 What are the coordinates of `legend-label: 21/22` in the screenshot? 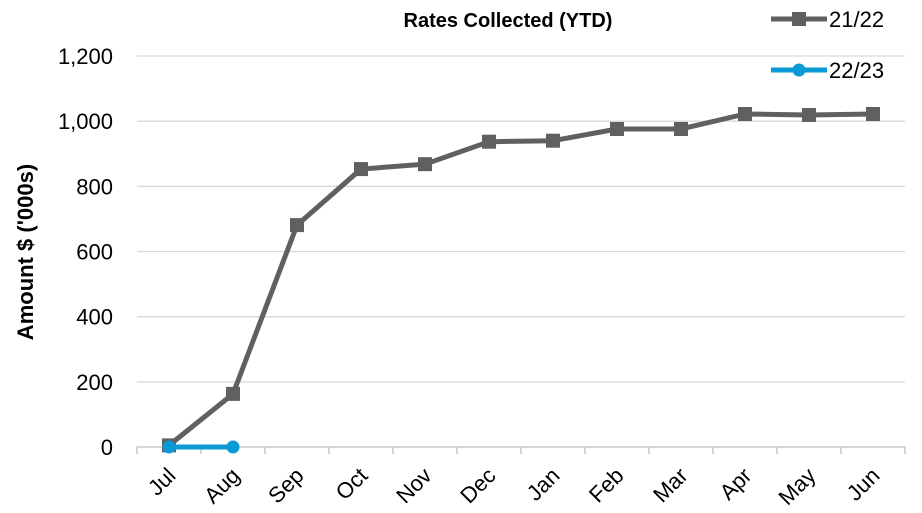 It's located at (856, 19).